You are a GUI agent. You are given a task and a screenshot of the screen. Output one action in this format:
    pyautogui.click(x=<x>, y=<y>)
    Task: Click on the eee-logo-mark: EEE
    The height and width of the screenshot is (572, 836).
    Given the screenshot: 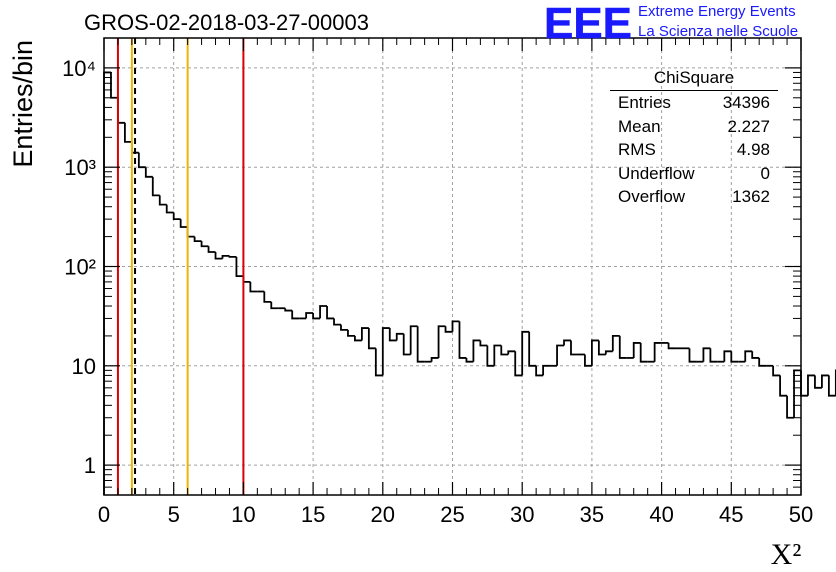 What is the action you would take?
    pyautogui.click(x=588, y=22)
    